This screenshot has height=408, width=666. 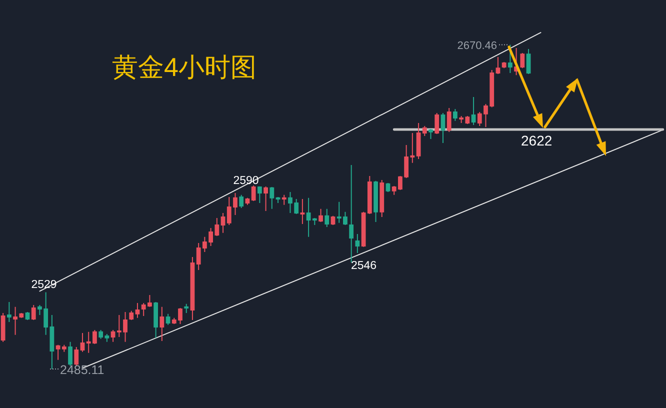 What do you see at coordinates (184, 67) in the screenshot?
I see `chart-title: 黄金4小时图` at bounding box center [184, 67].